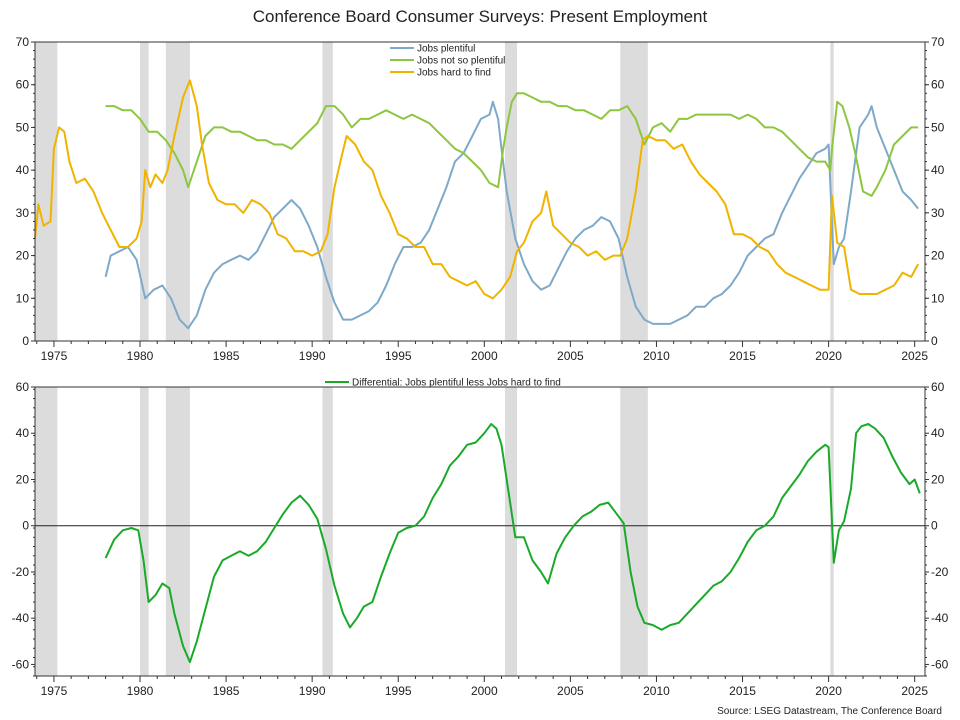  Describe the element at coordinates (21, 572) in the screenshot. I see `y-tick-label-left: -20` at that location.